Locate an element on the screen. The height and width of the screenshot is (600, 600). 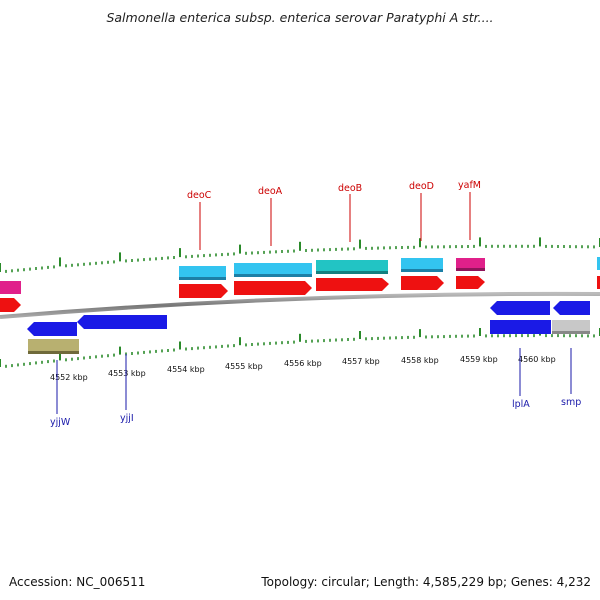
cds-arrow-deoD is located at coordinates (422, 283).